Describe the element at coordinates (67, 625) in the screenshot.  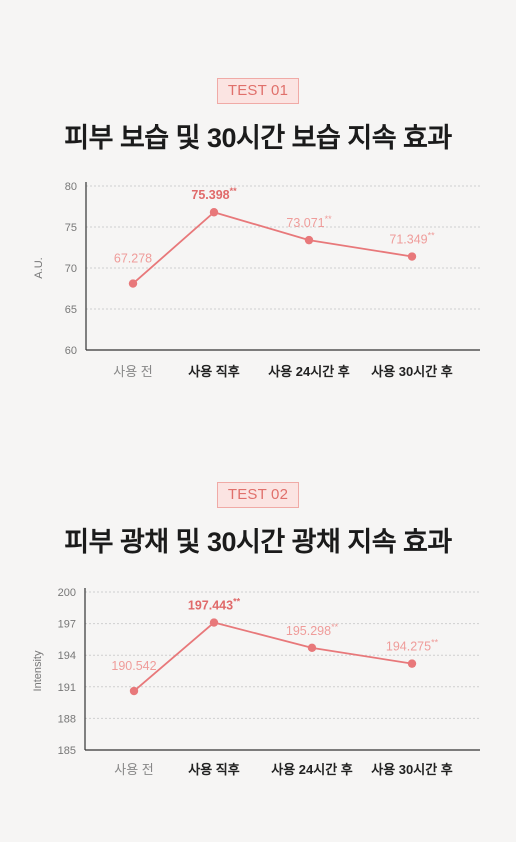
I see `y-tick-label: 197` at that location.